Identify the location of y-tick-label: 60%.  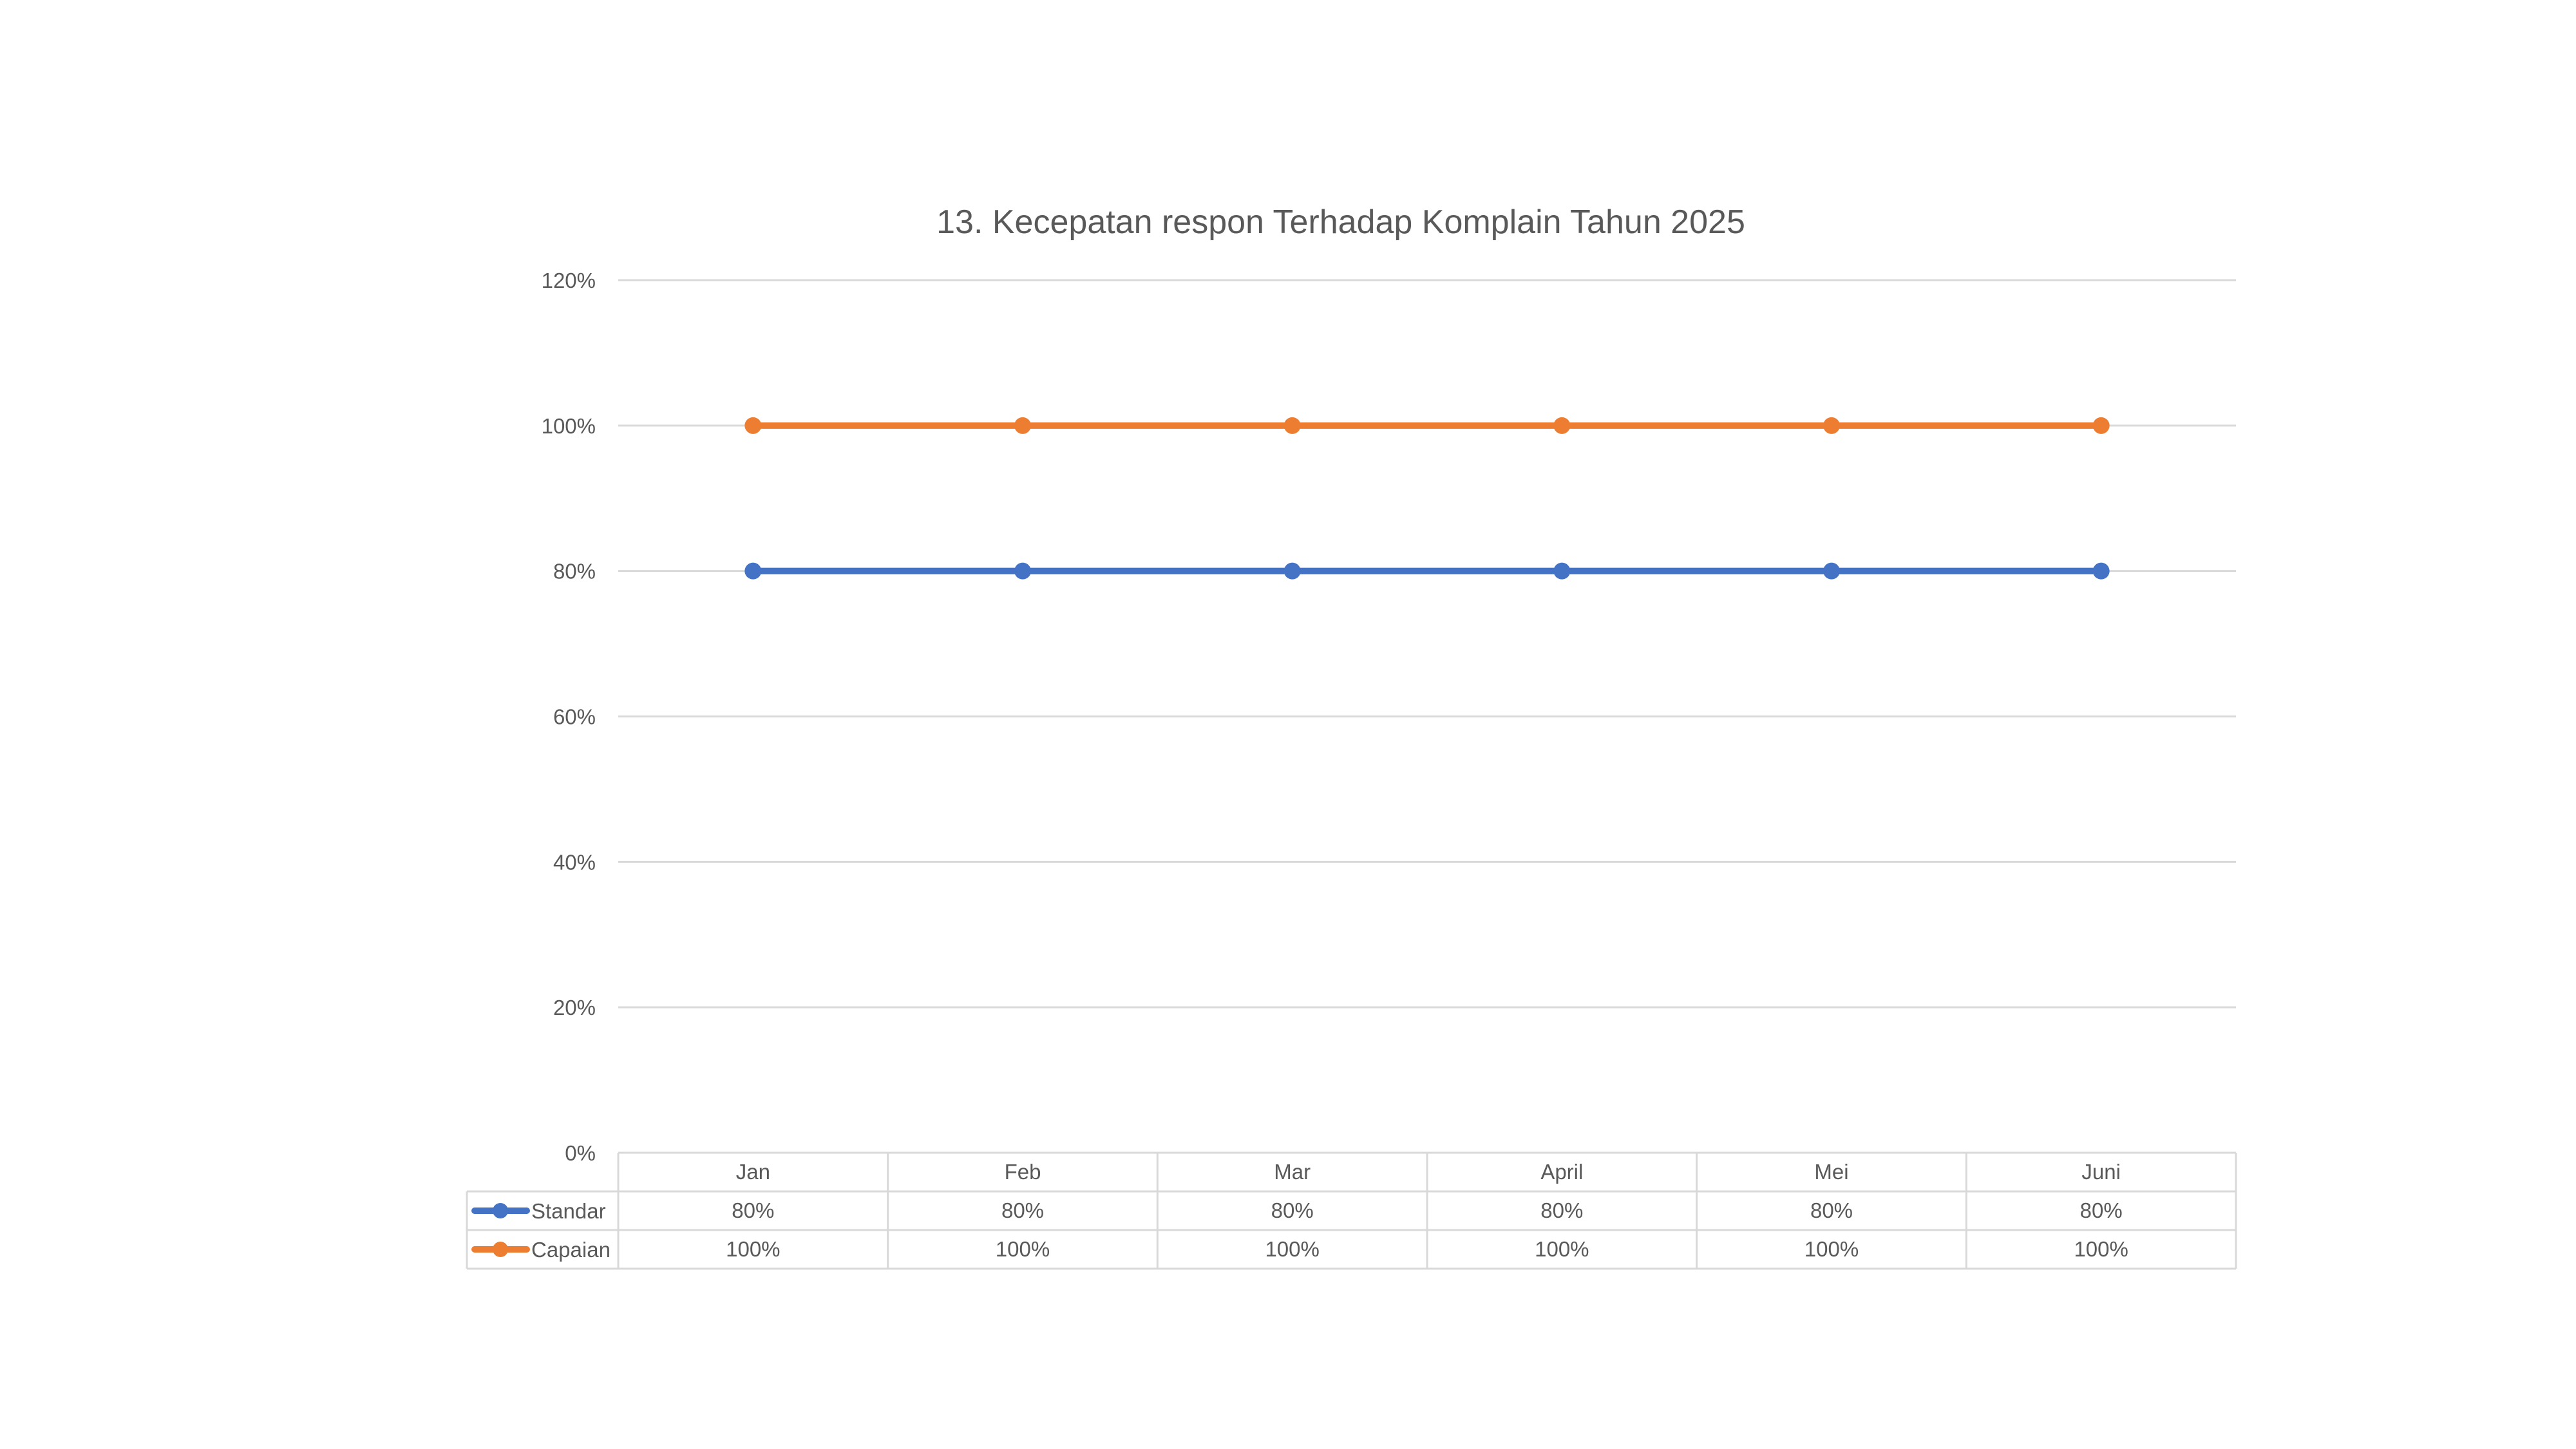
(574, 717).